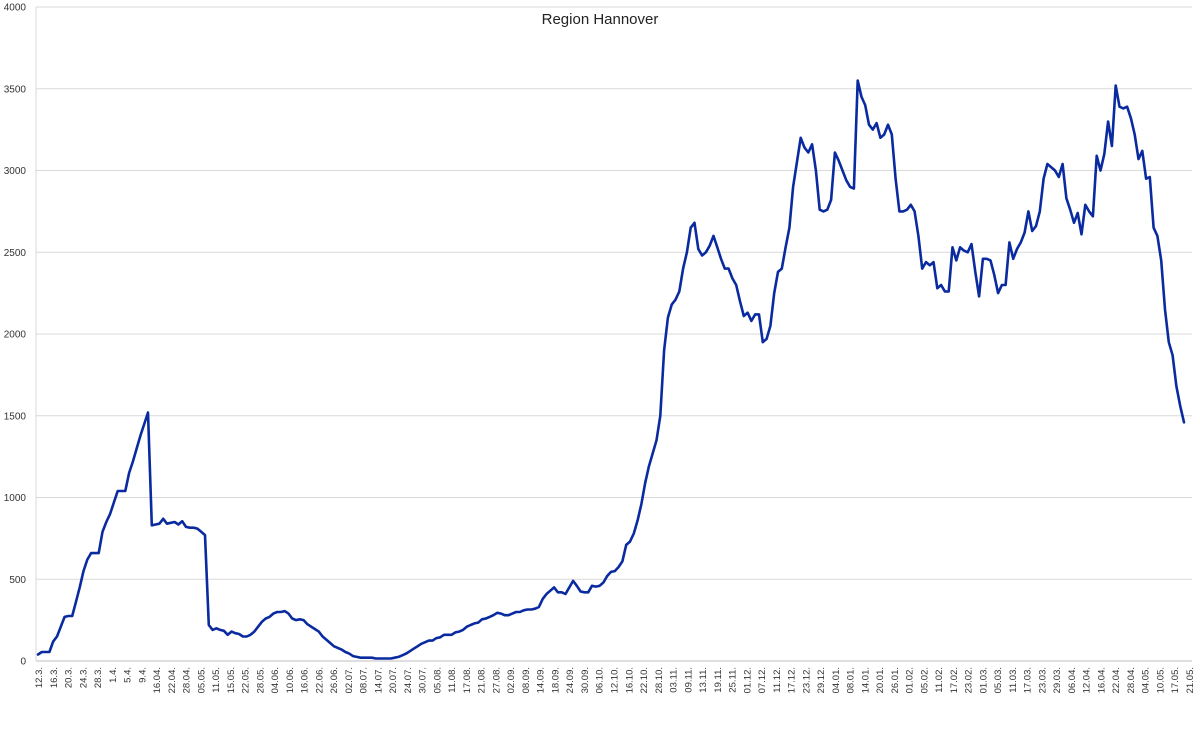 Image resolution: width=1200 pixels, height=733 pixels. Describe the element at coordinates (15, 416) in the screenshot. I see `y-tick-label: 1500` at that location.